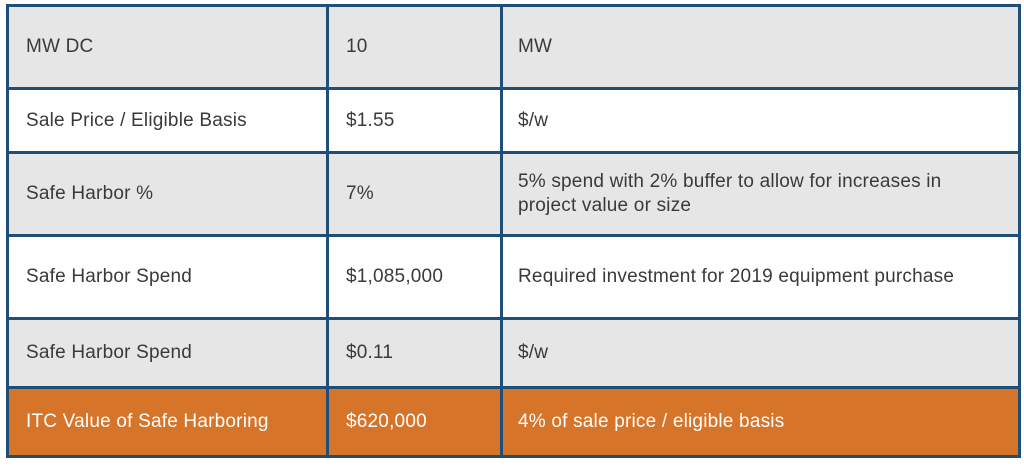  Describe the element at coordinates (414, 422) in the screenshot. I see `row-value: $620,000` at that location.